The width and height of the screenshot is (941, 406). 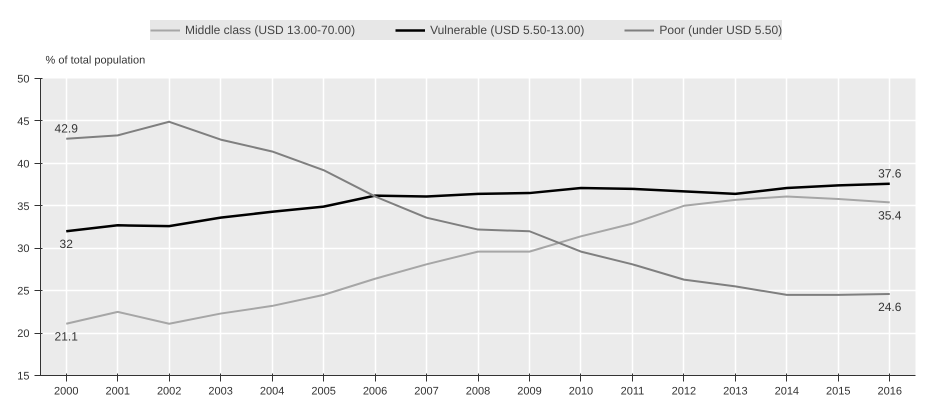 What do you see at coordinates (23, 334) in the screenshot?
I see `y-tick-label: 20` at bounding box center [23, 334].